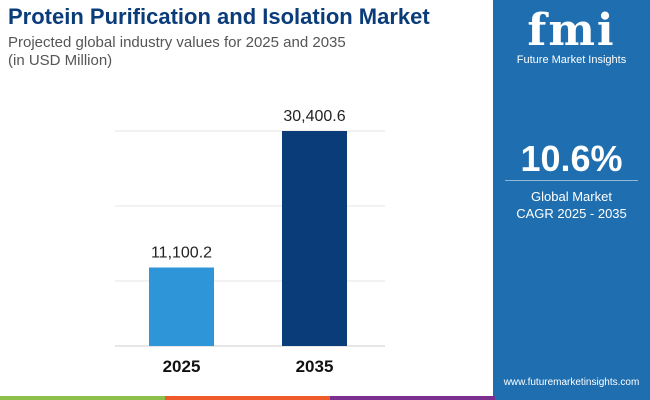 Image resolution: width=650 pixels, height=400 pixels. I want to click on subtitle-unit: (in USD Million), so click(60, 60).